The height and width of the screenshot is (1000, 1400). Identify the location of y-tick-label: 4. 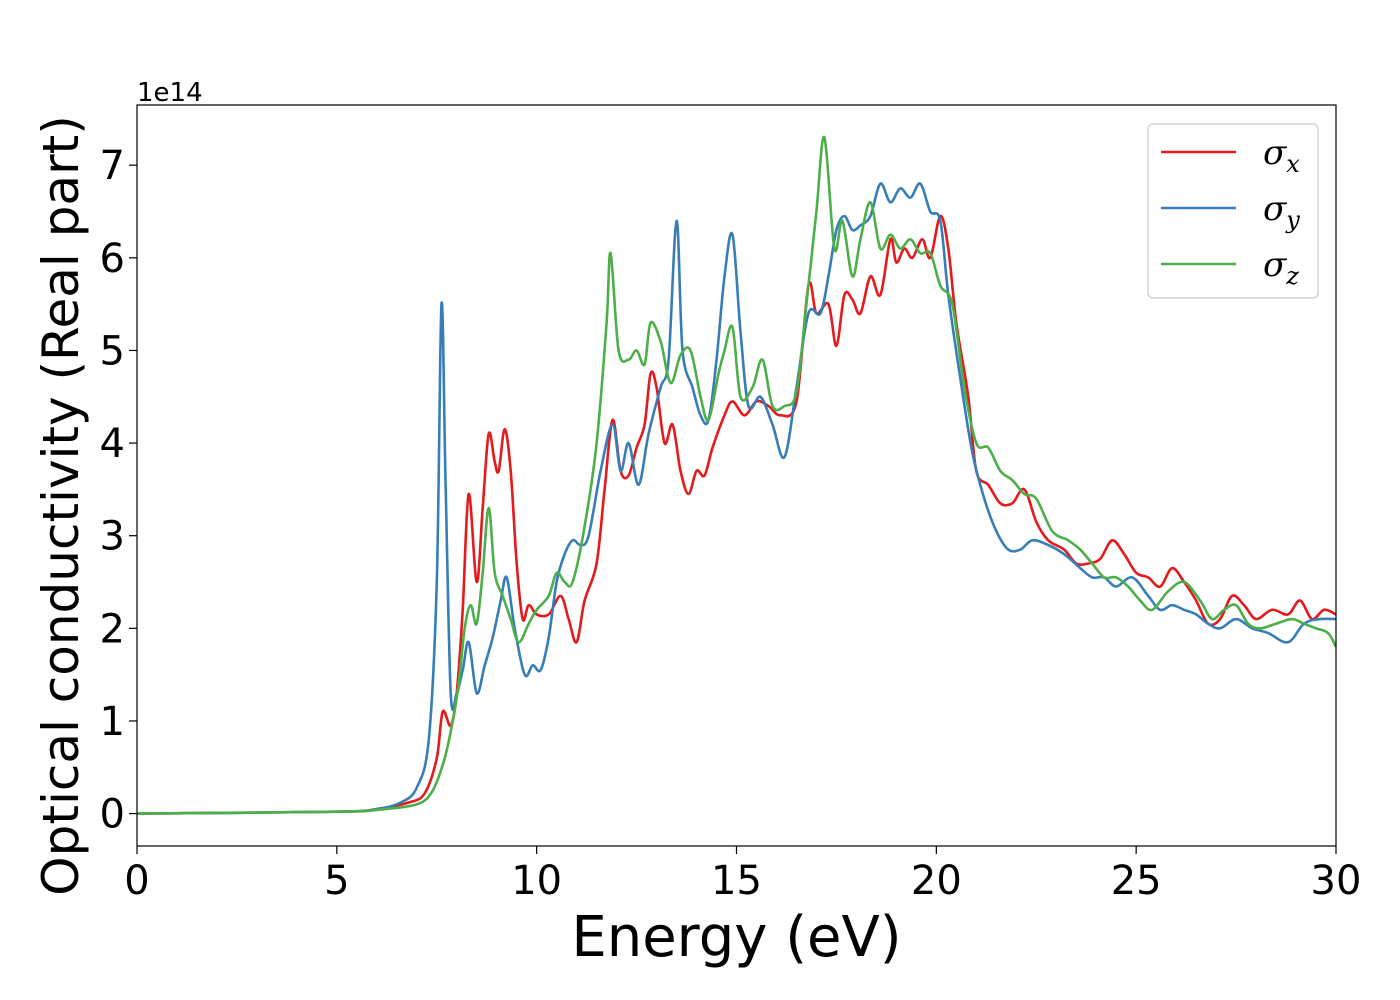
(112, 444).